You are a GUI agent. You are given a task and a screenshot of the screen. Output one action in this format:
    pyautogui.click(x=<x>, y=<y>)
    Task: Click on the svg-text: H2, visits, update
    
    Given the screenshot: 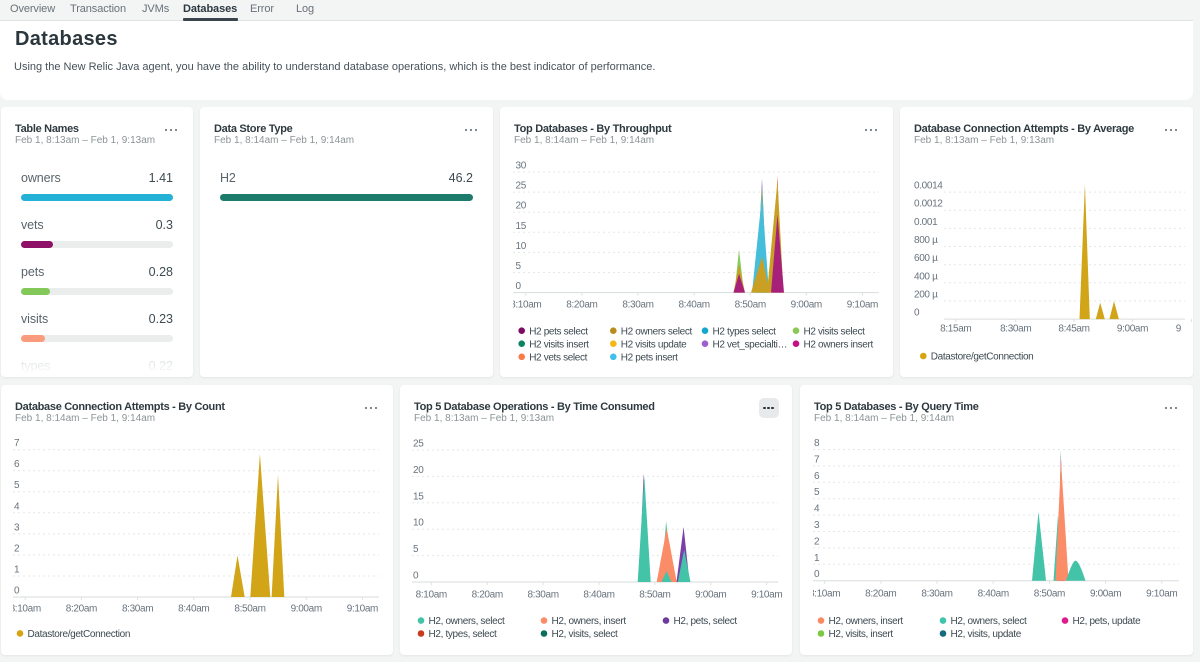 What is the action you would take?
    pyautogui.click(x=986, y=634)
    